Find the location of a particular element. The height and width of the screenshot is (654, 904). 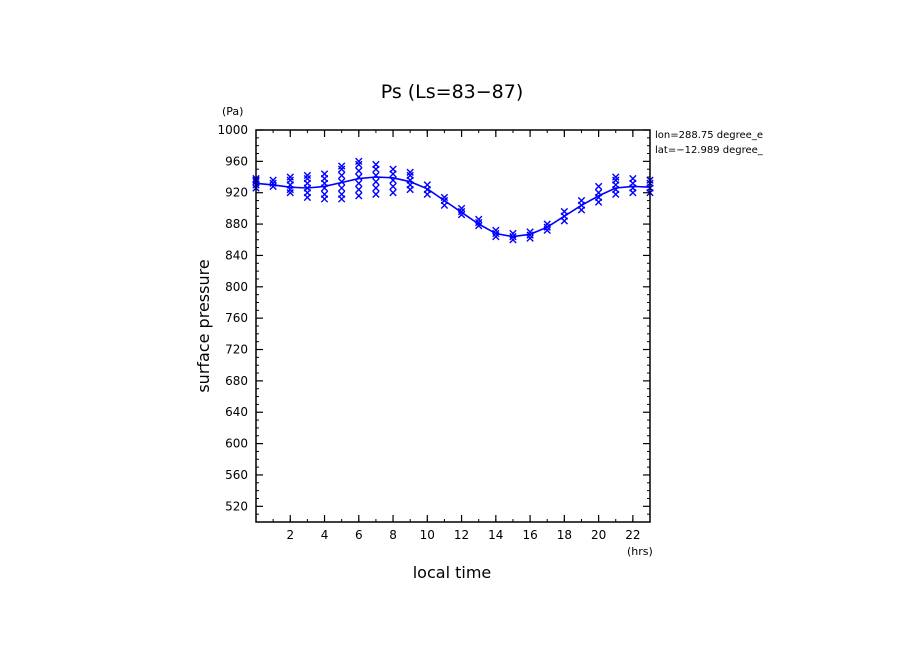

data-layer is located at coordinates (453, 200).